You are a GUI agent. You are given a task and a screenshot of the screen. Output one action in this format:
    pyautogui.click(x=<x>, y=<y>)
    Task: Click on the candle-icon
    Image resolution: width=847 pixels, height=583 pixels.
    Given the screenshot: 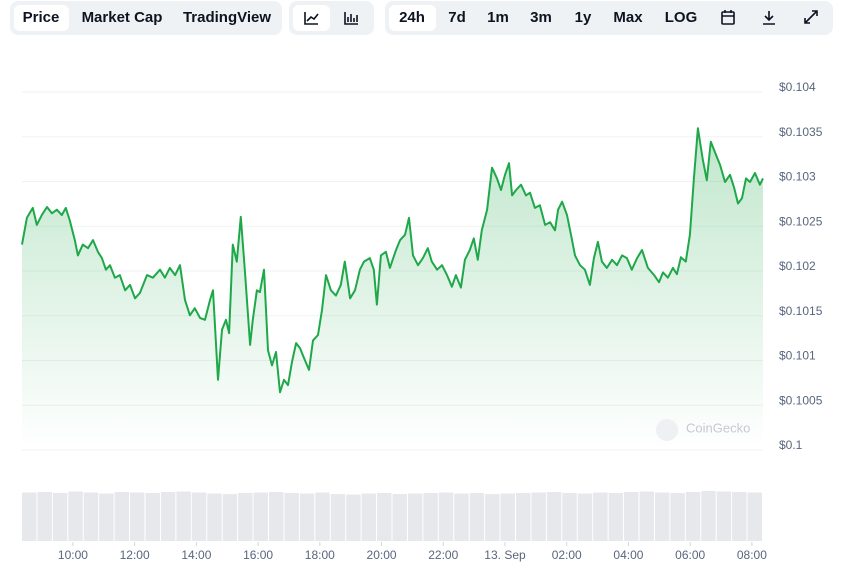 What is the action you would take?
    pyautogui.click(x=351, y=18)
    